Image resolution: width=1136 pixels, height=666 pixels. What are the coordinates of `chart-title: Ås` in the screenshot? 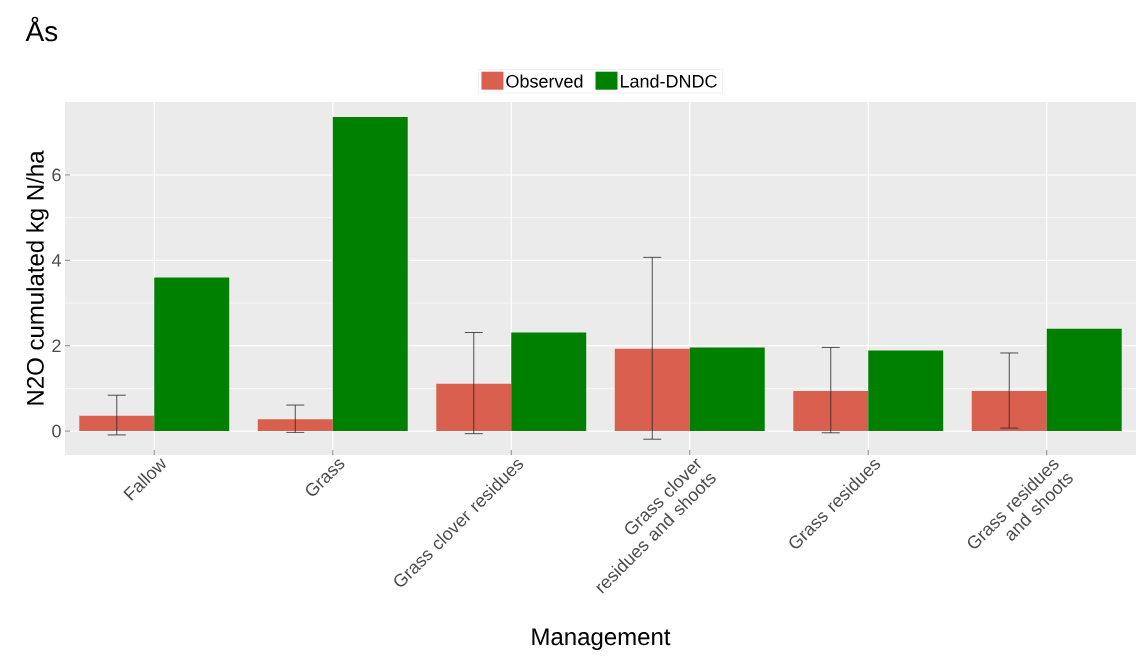 It's located at (41, 29).